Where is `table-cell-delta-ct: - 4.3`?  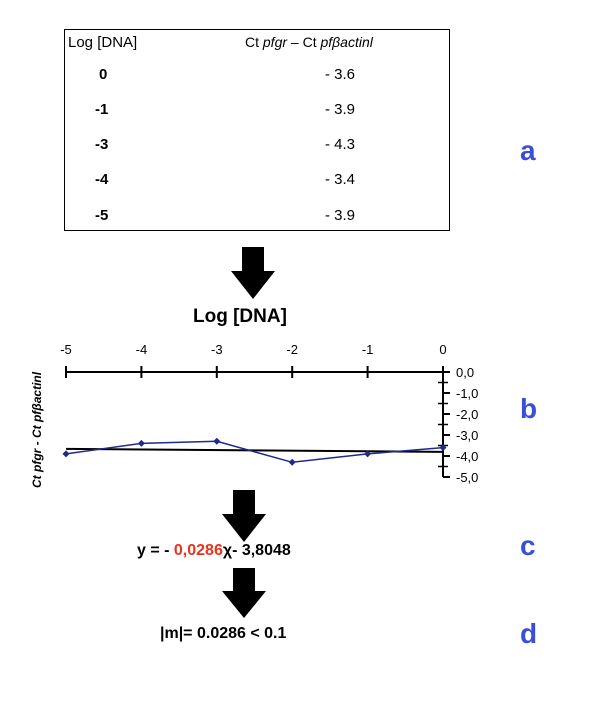
table-cell-delta-ct: - 4.3 is located at coordinates (340, 144).